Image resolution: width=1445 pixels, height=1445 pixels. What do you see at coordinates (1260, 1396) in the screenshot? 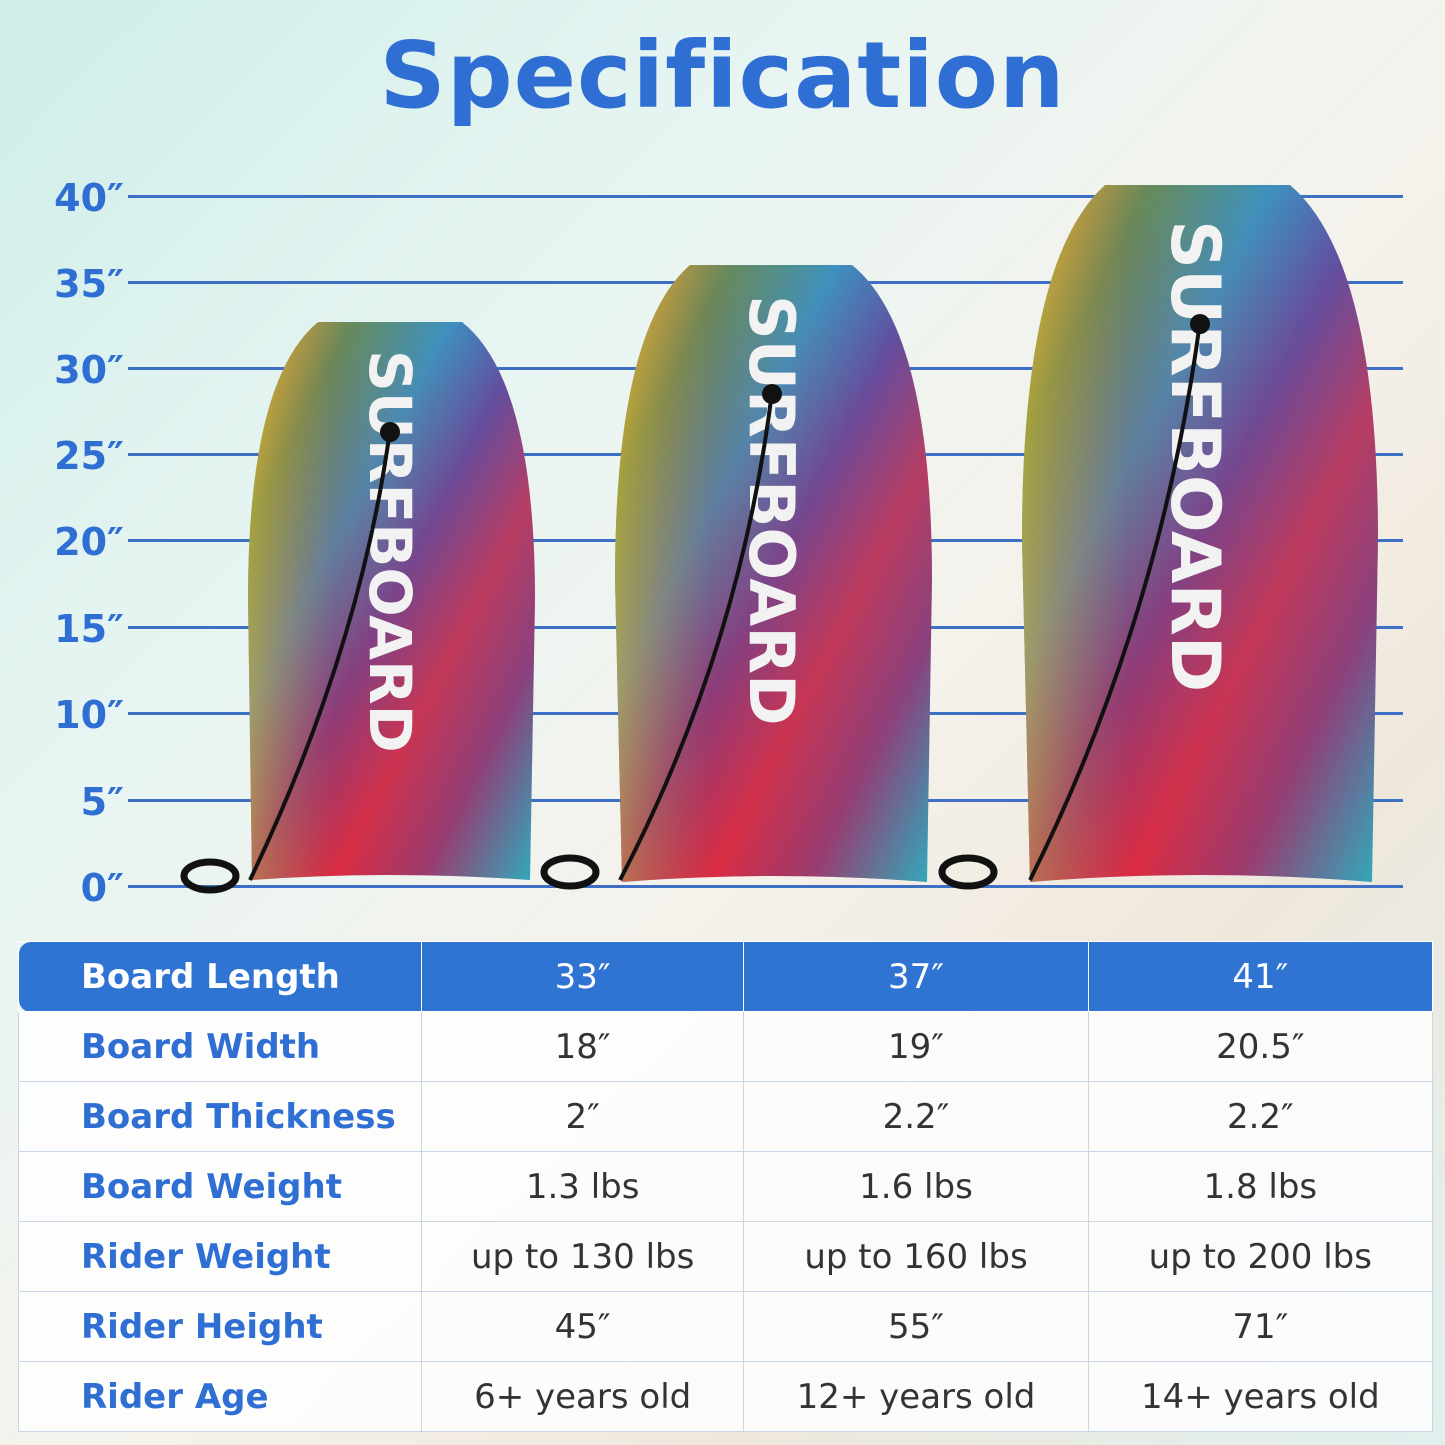
I see `cell: 14+ years old` at bounding box center [1260, 1396].